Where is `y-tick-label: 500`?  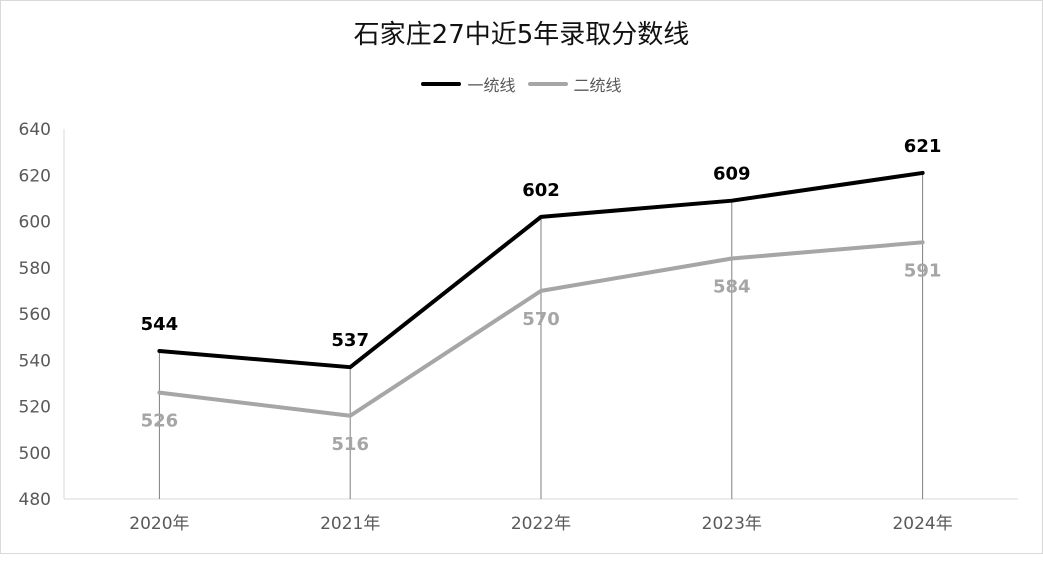 y-tick-label: 500 is located at coordinates (35, 454).